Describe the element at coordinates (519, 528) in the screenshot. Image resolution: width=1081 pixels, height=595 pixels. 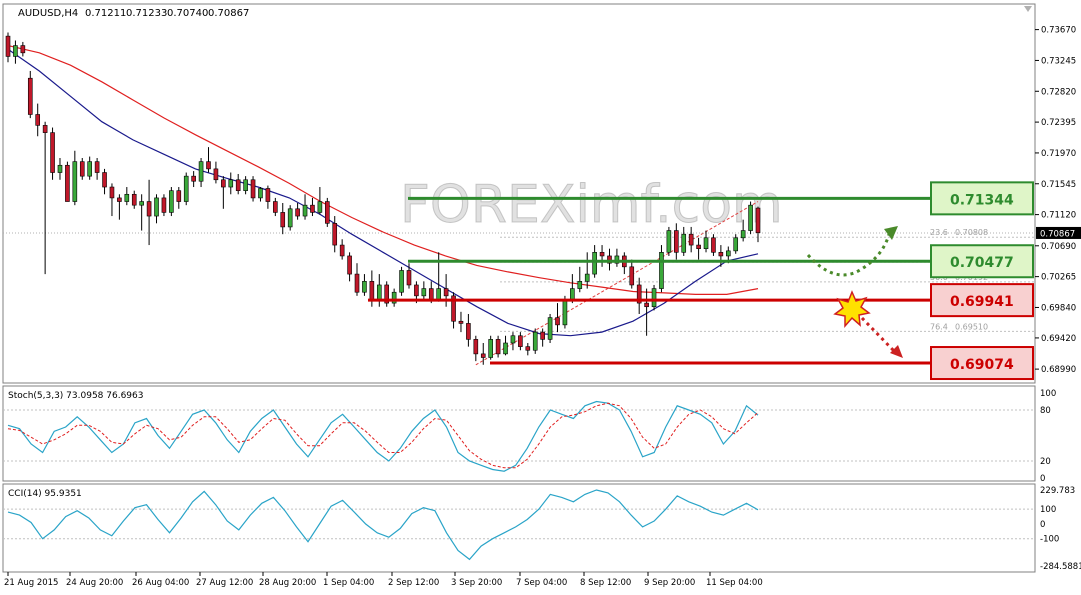
I see `cci-pane` at that location.